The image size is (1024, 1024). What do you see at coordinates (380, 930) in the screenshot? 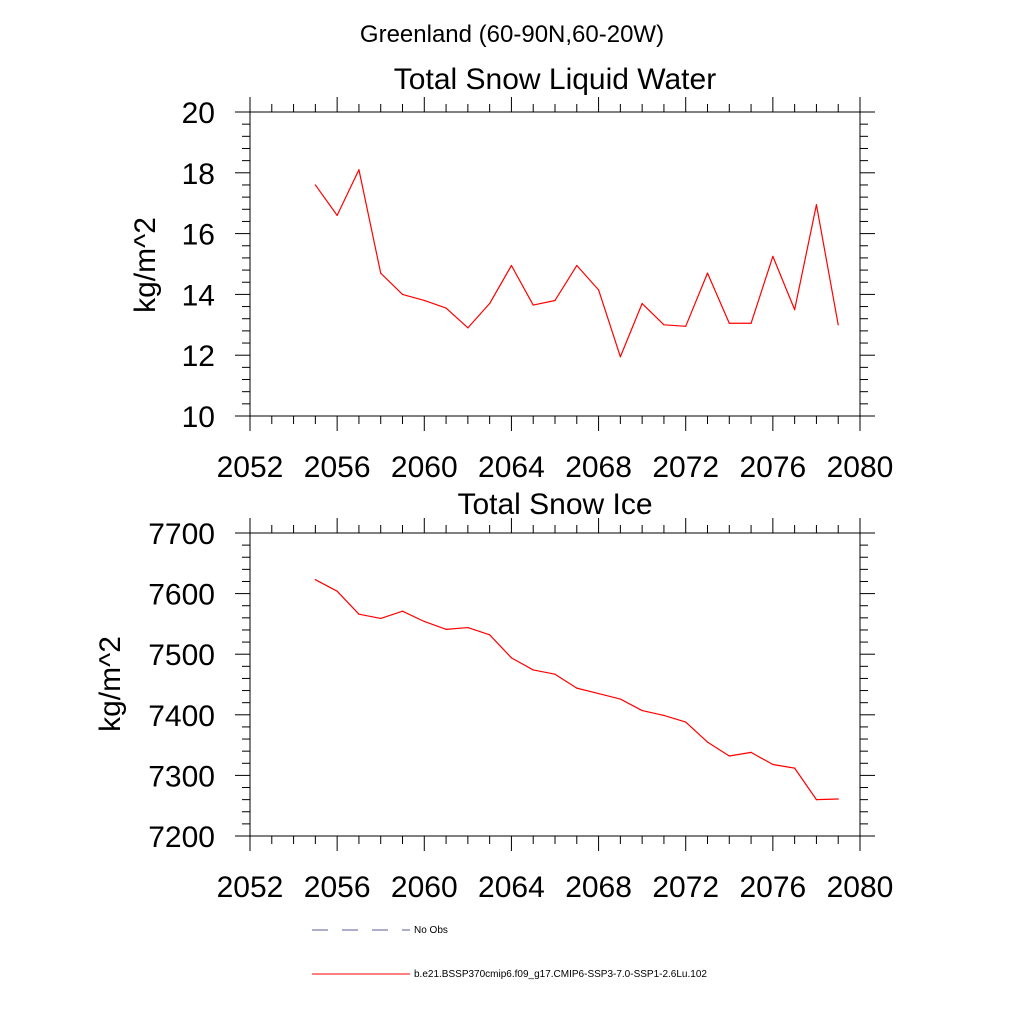
I see `legend-entry-no-obs: No Obs` at bounding box center [380, 930].